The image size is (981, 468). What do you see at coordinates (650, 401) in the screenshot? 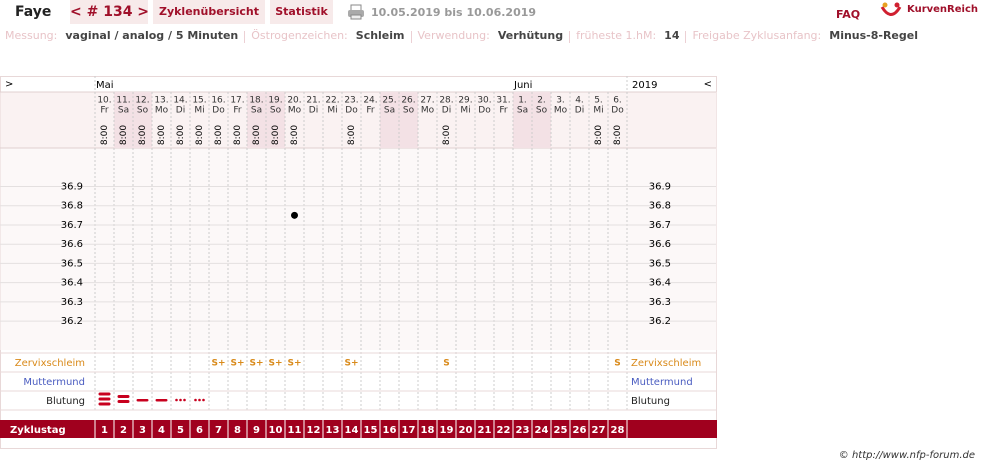
I see `row-label: Blutung` at bounding box center [650, 401].